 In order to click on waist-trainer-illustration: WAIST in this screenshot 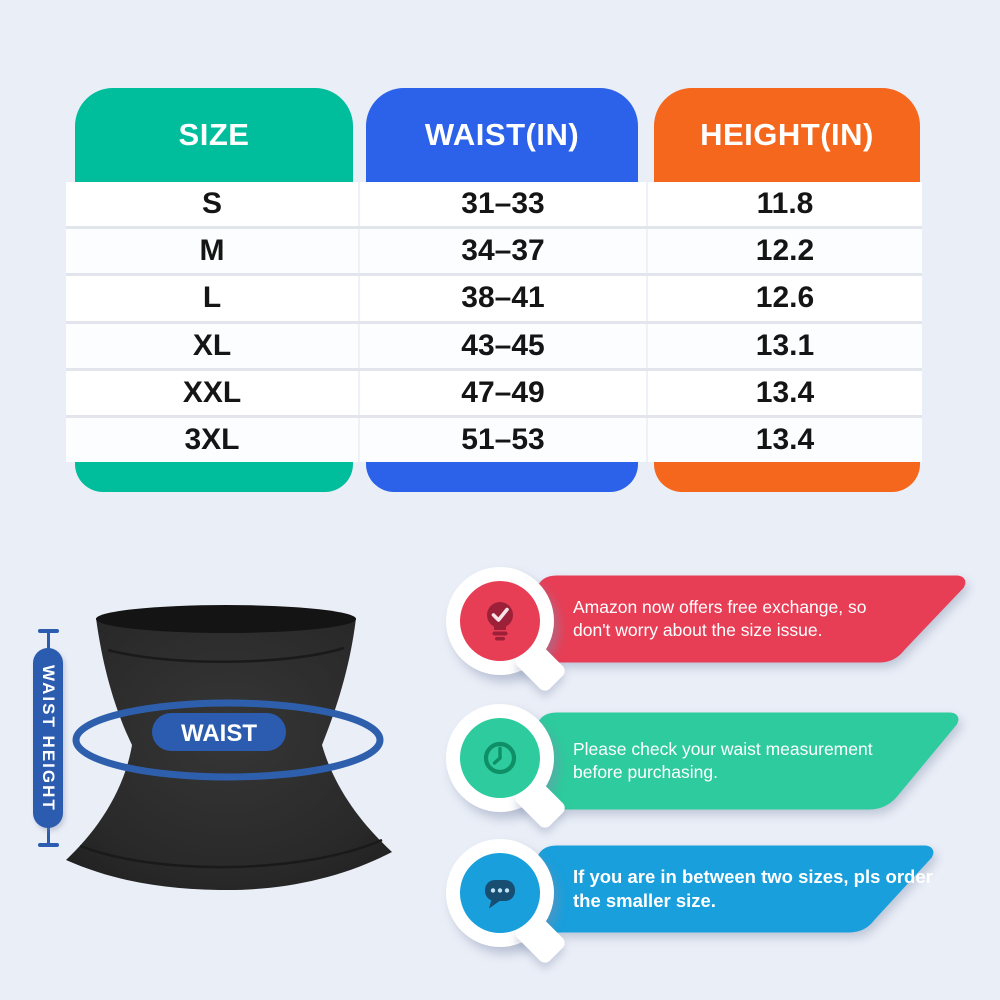, I will do `click(229, 747)`.